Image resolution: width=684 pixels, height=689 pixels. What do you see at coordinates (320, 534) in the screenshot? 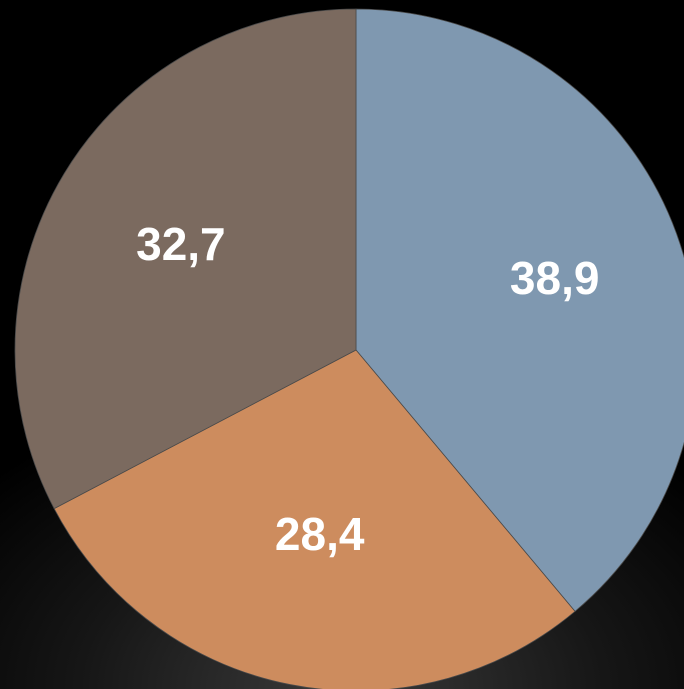
I see `slice-value-label: 28,4` at bounding box center [320, 534].